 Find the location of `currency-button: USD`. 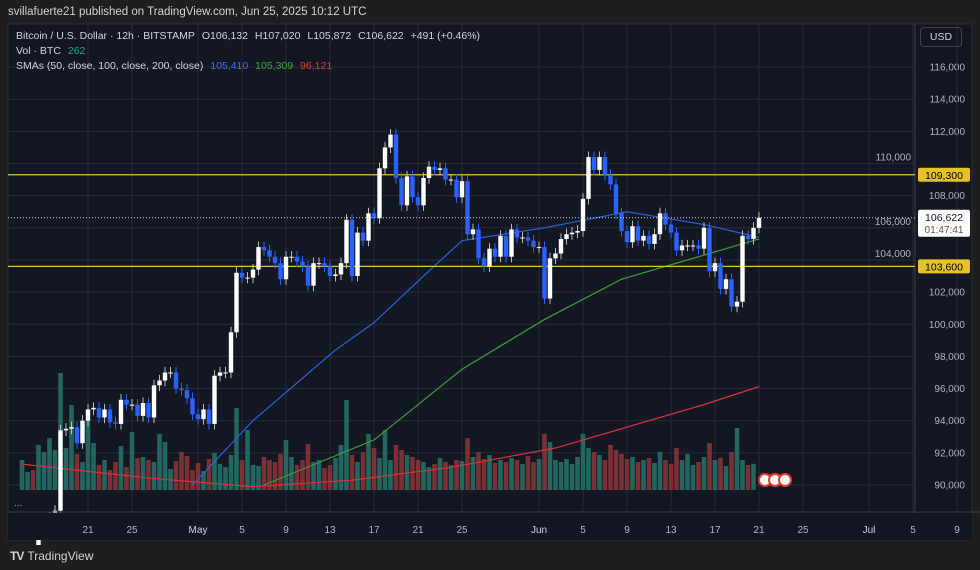

currency-button: USD is located at coordinates (941, 37).